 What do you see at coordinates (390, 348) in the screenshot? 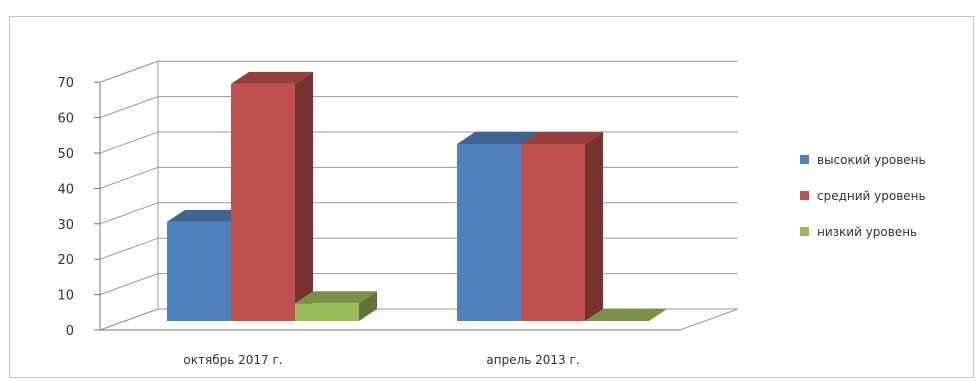
I see `x-axis: октябрь 2017 г. апрель 2013 г.` at bounding box center [390, 348].